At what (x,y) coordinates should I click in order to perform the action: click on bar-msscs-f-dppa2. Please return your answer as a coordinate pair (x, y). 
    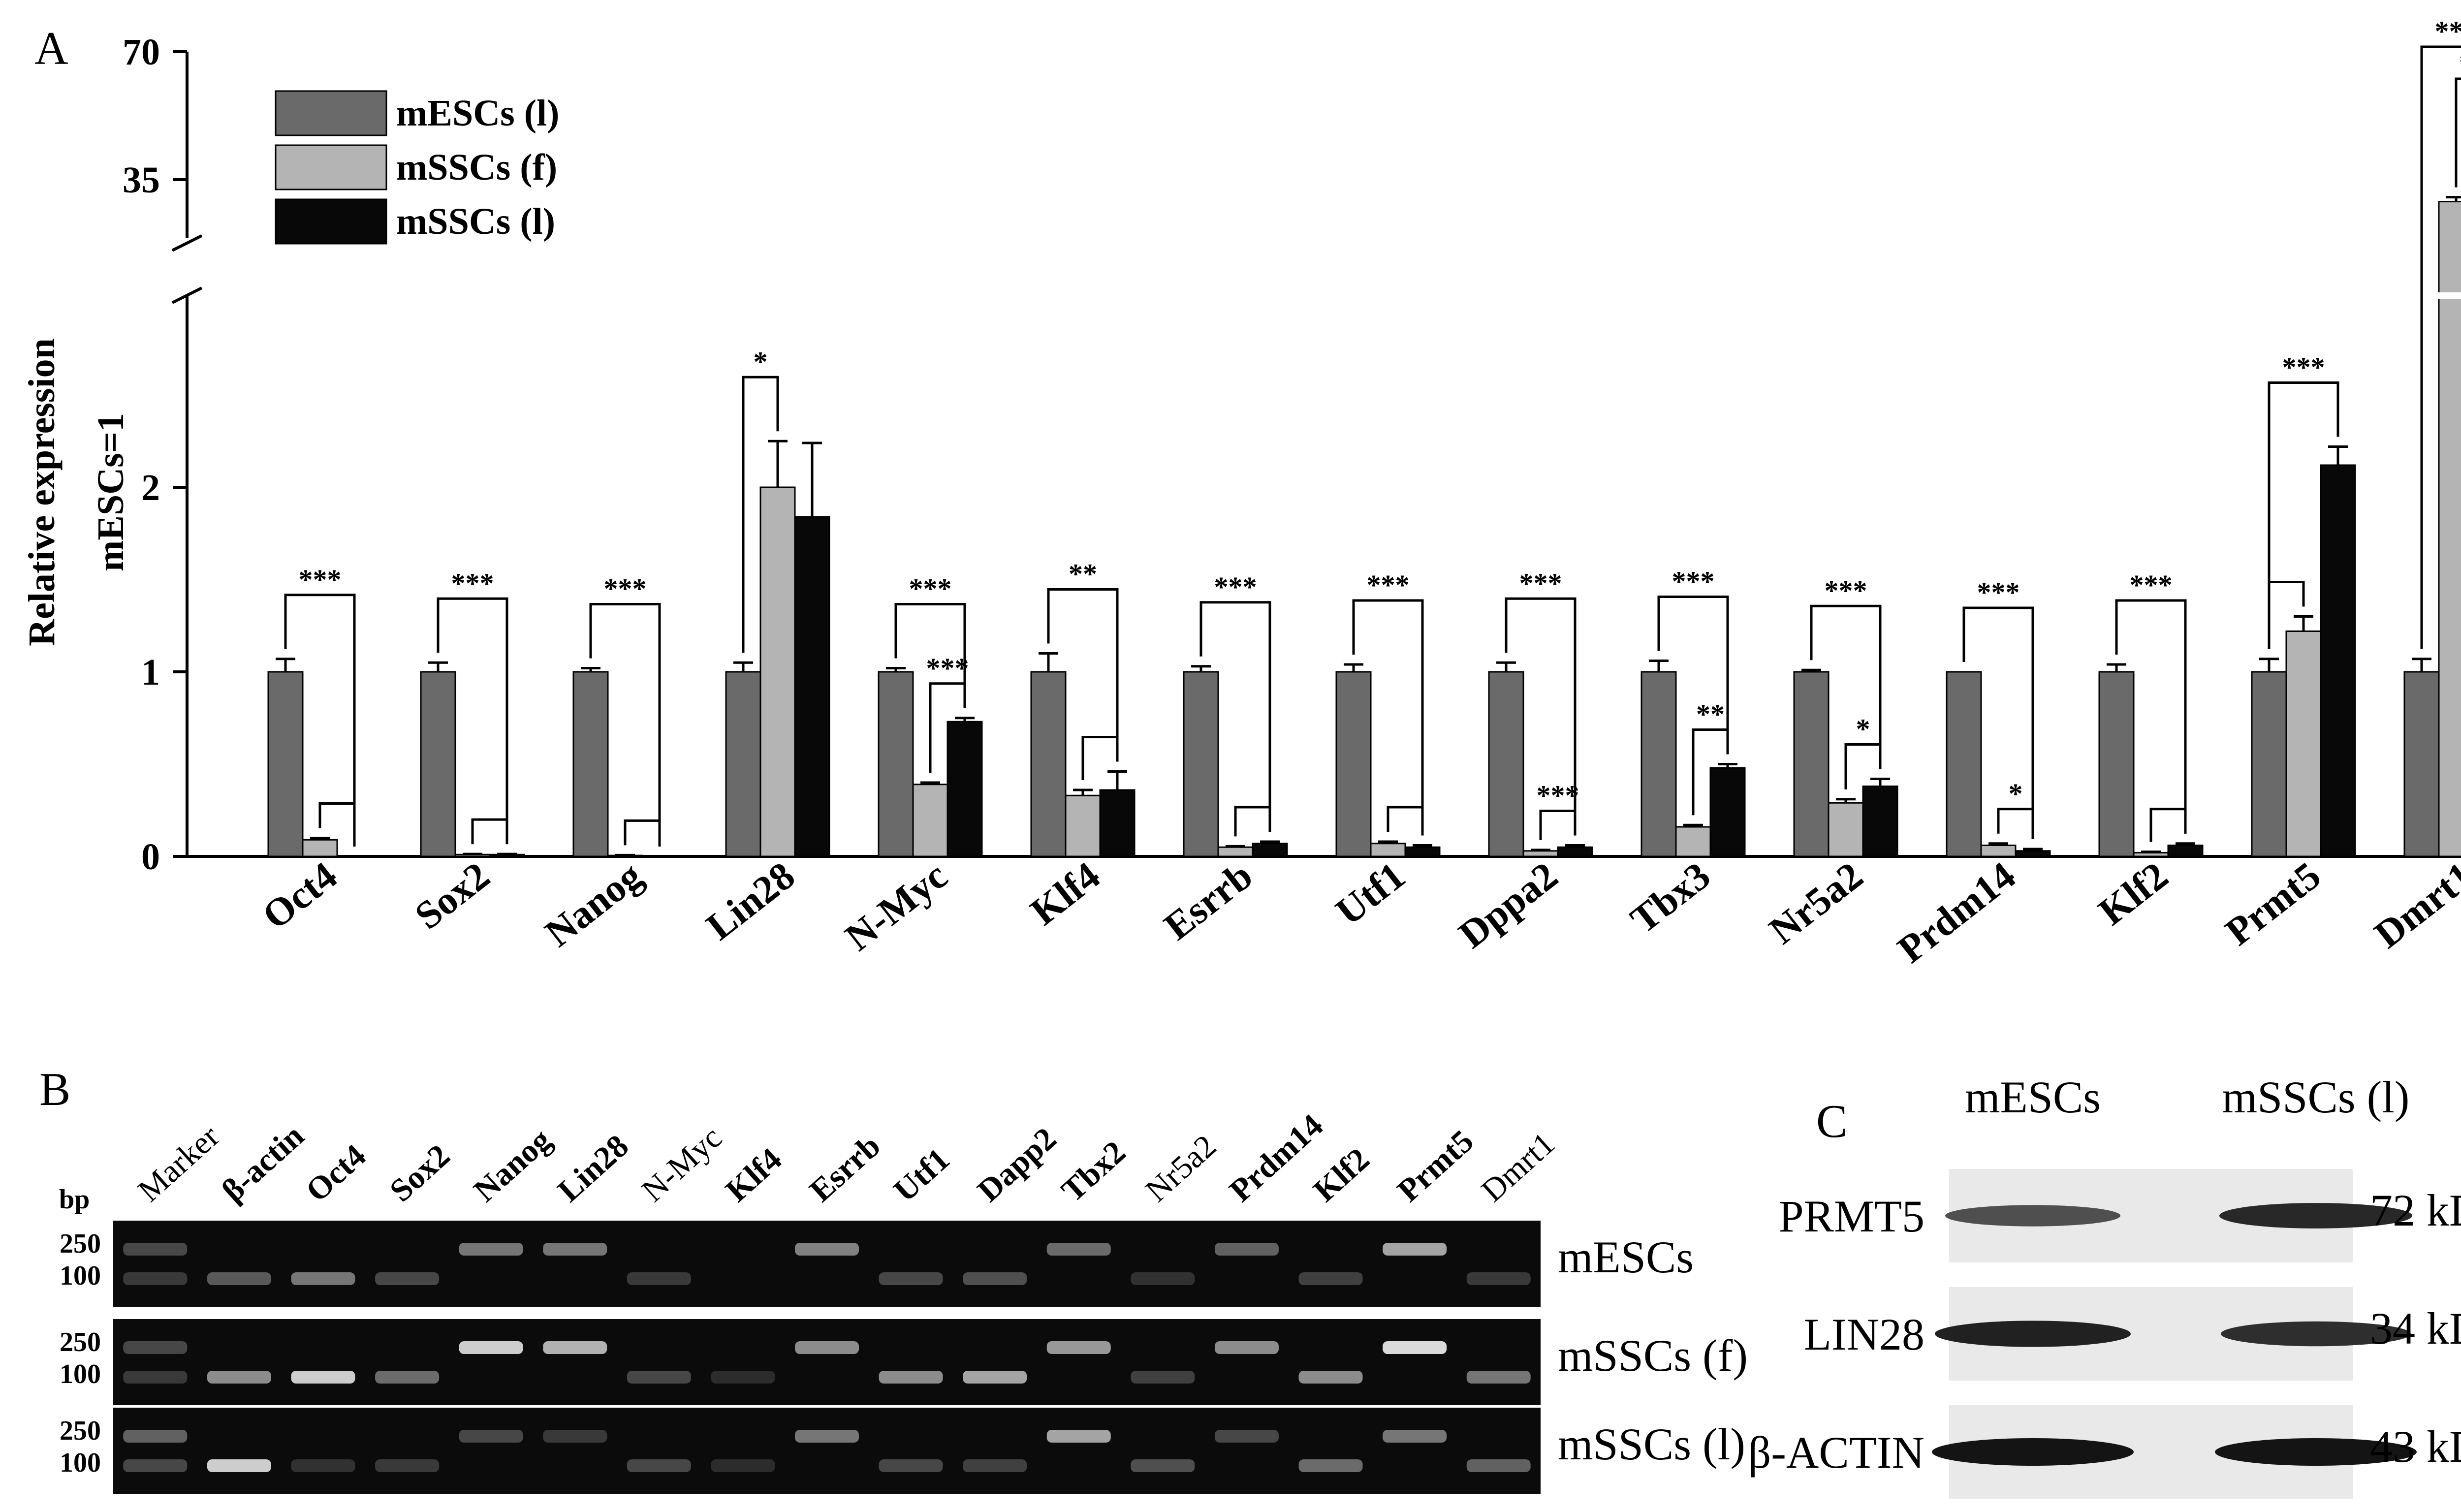
    Looking at the image, I should click on (1541, 853).